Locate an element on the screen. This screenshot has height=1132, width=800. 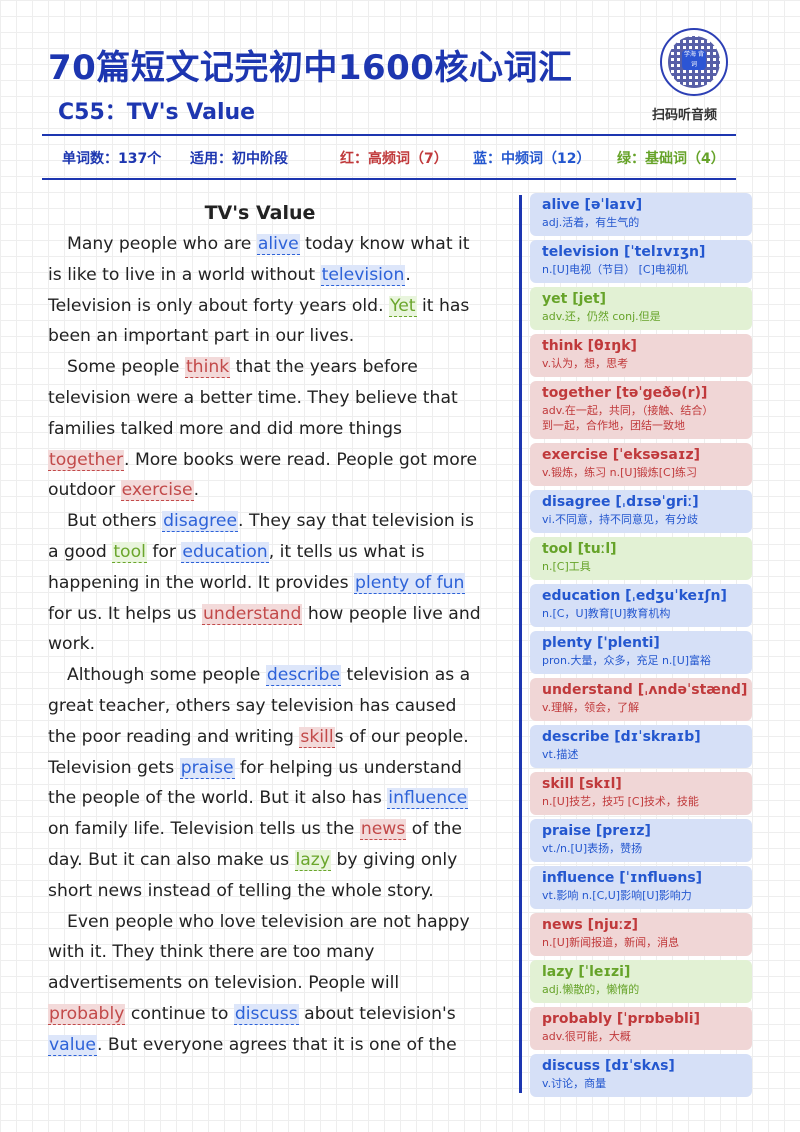
article-text: television as a is located at coordinates (406, 675).